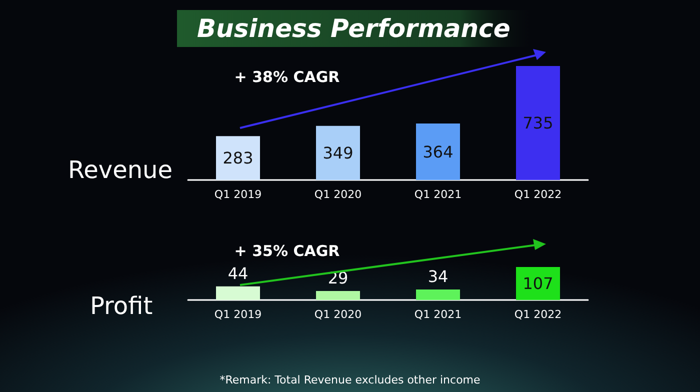  I want to click on y-axis-title: Profit, so click(121, 306).